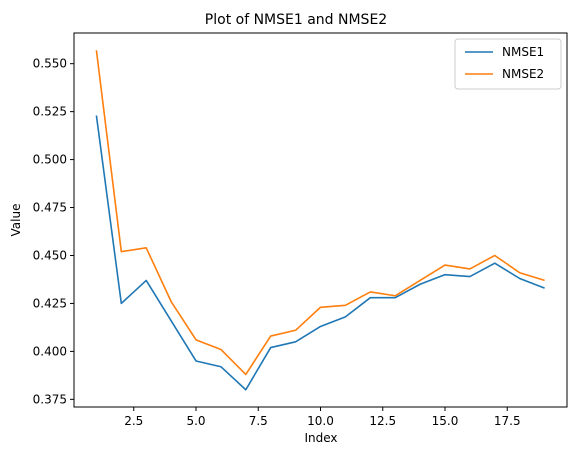 This screenshot has width=584, height=455. I want to click on chart-title: Plot of NMSE1 and NMSE2, so click(296, 20).